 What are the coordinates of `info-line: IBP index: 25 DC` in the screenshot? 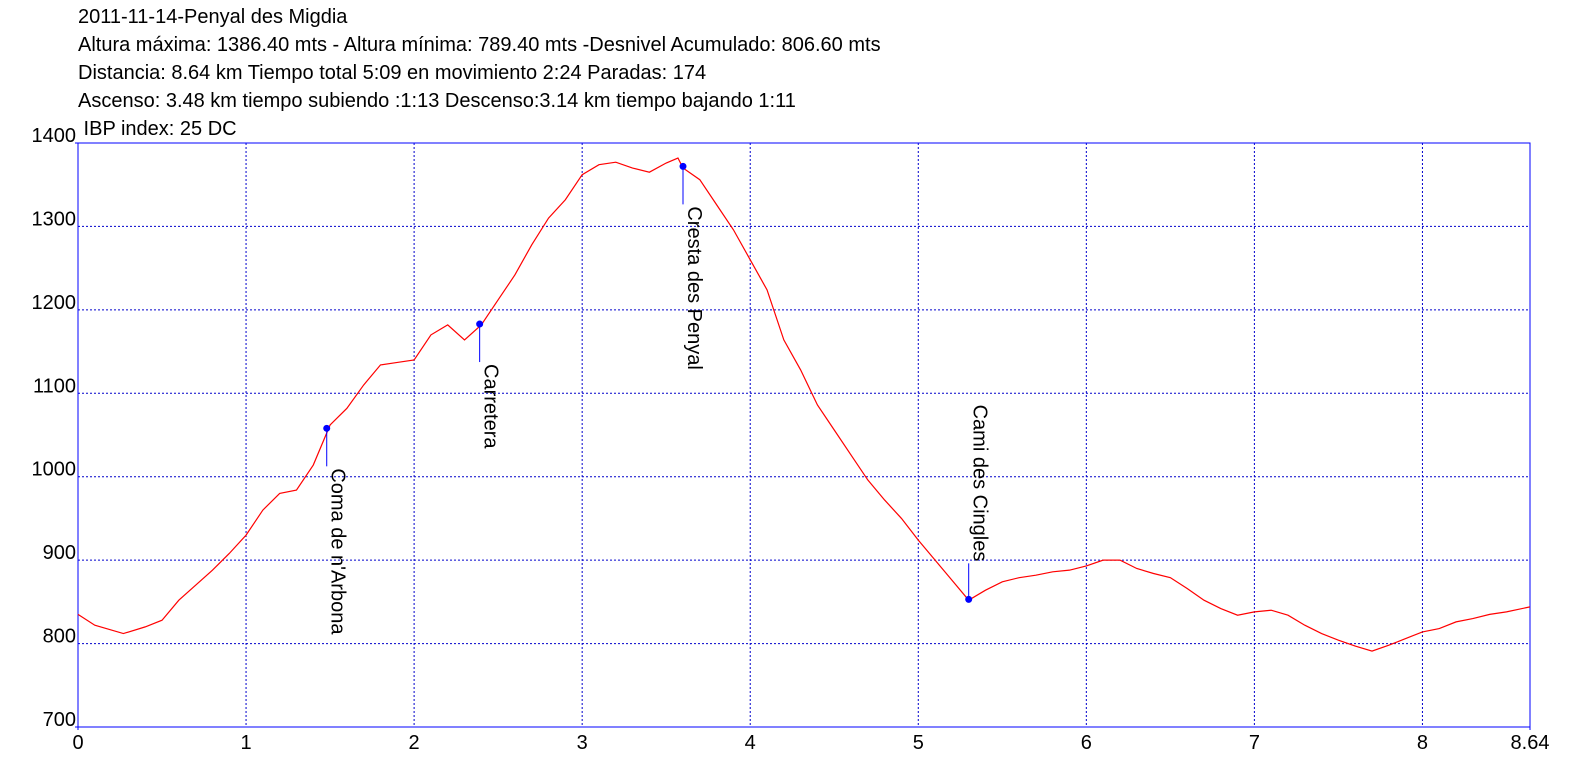 It's located at (157, 129).